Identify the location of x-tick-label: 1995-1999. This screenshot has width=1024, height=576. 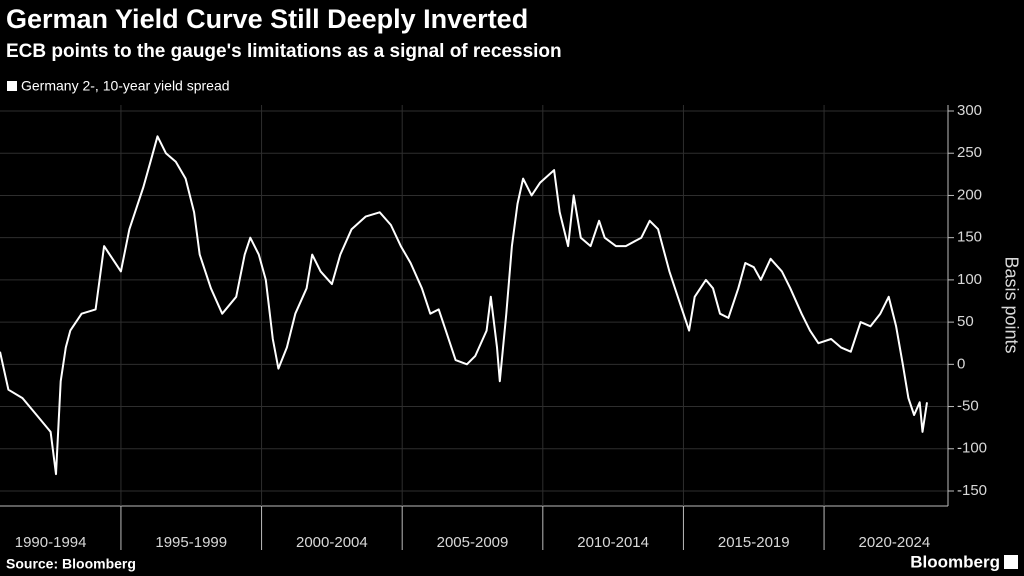
(191, 542).